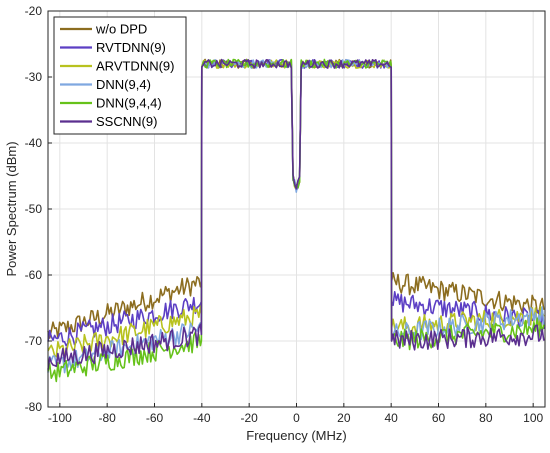 Image resolution: width=550 pixels, height=453 pixels. I want to click on y-tick-label: -50, so click(34, 209).